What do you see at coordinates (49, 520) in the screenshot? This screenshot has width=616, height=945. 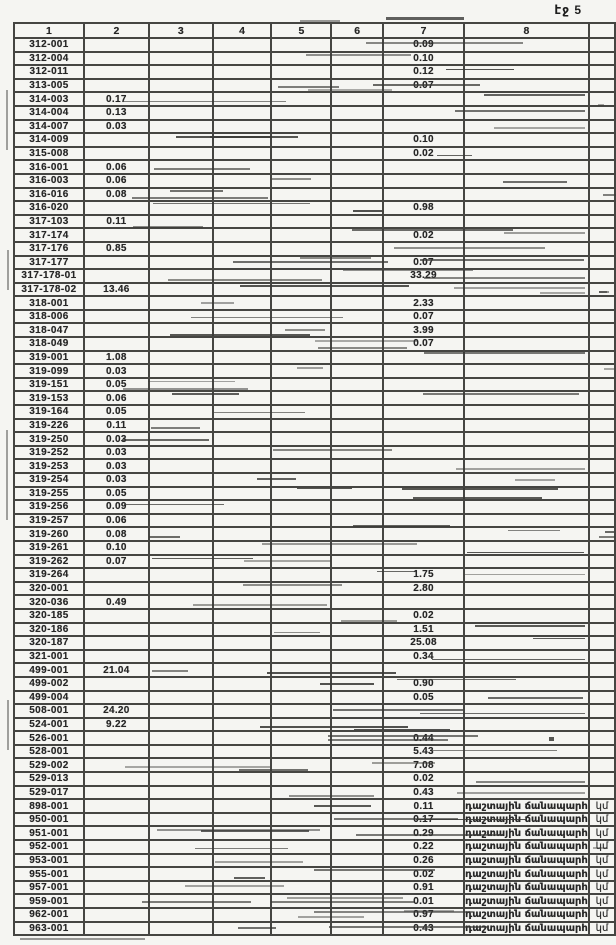 I see `code-cell: 319-257` at bounding box center [49, 520].